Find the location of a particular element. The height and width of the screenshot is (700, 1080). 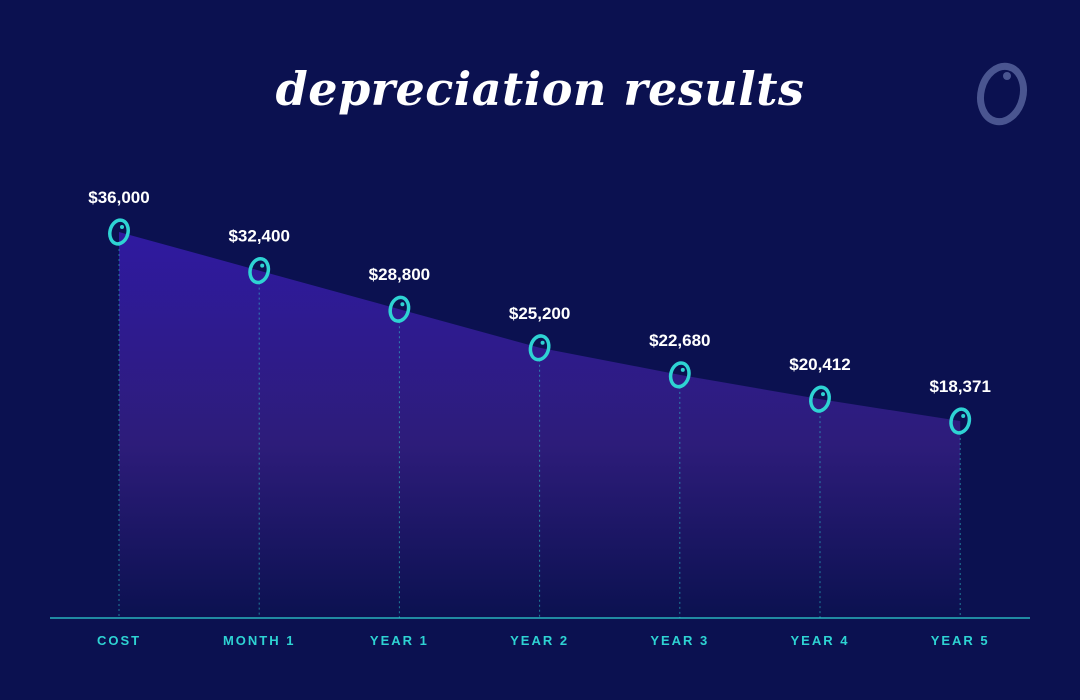

value-label: $36,000 is located at coordinates (118, 197).